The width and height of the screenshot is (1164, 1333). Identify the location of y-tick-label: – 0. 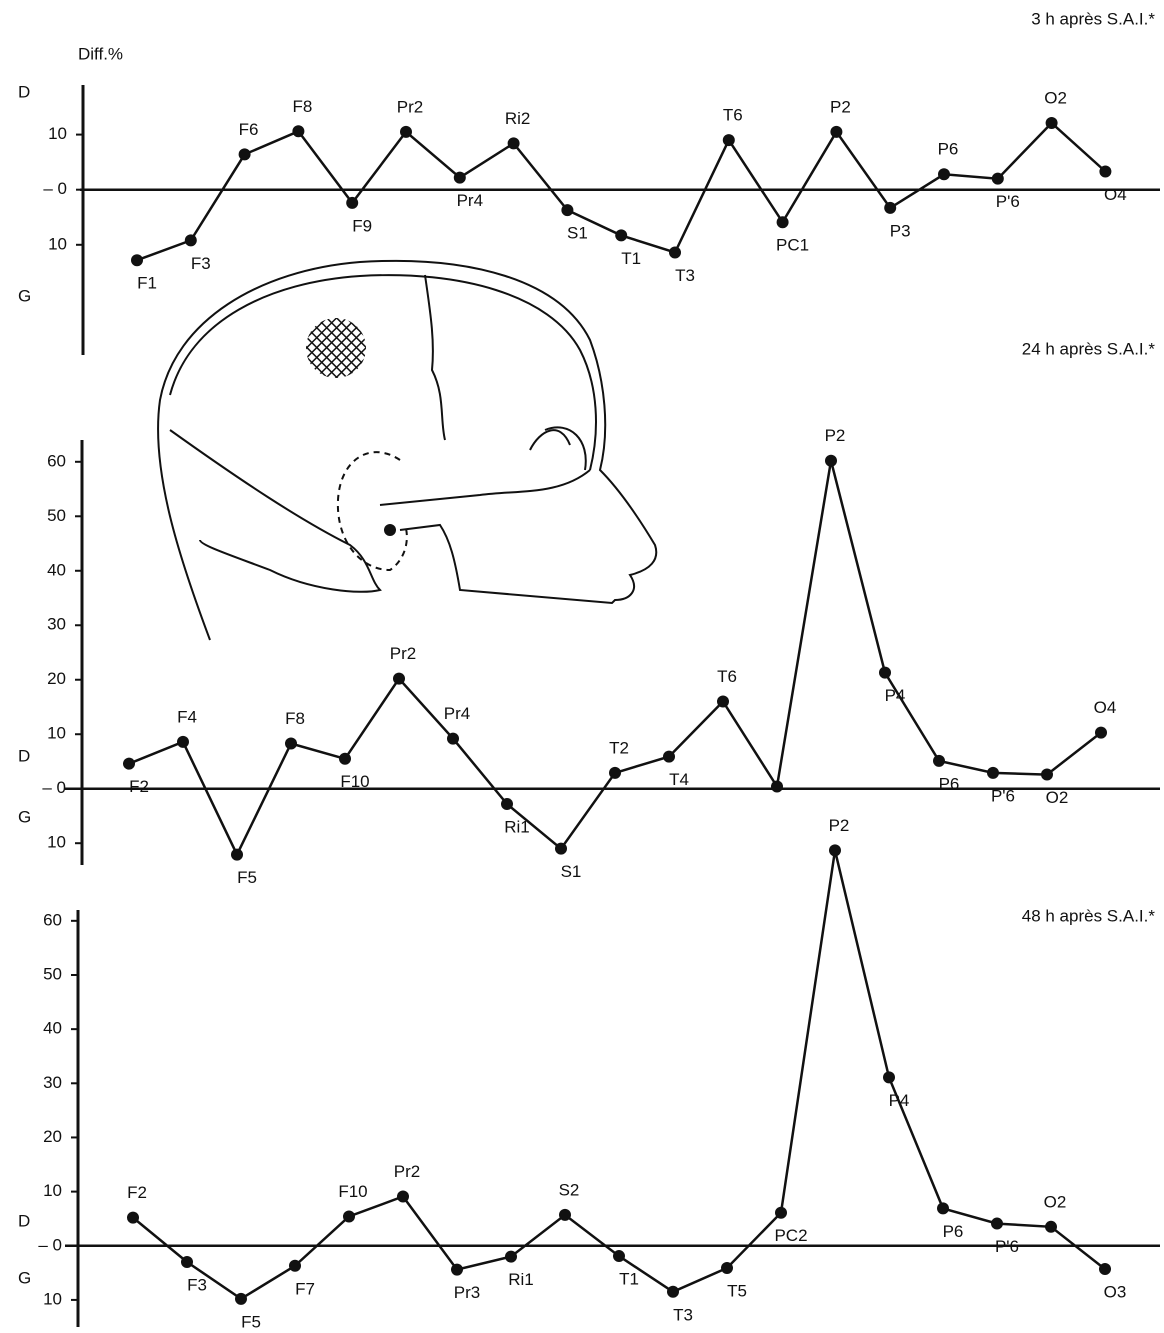
(55, 188).